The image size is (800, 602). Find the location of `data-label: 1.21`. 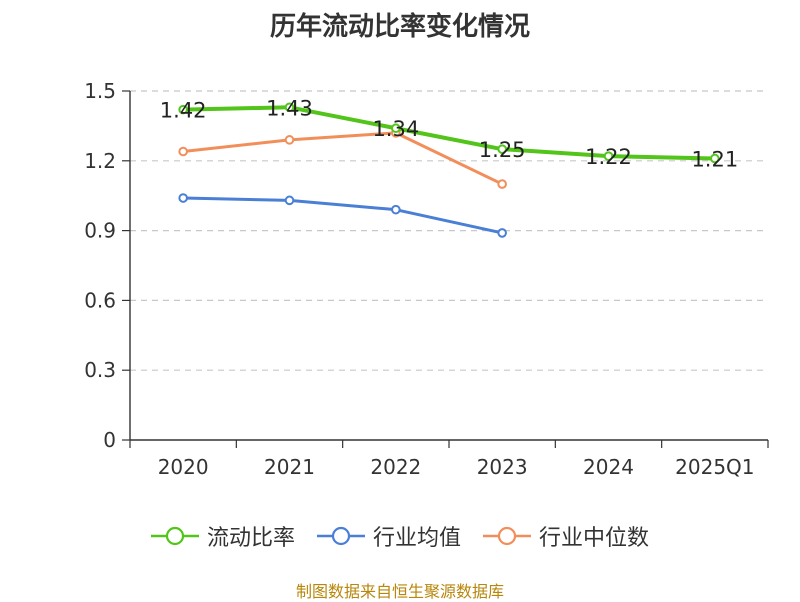

data-label: 1.21 is located at coordinates (714, 159).